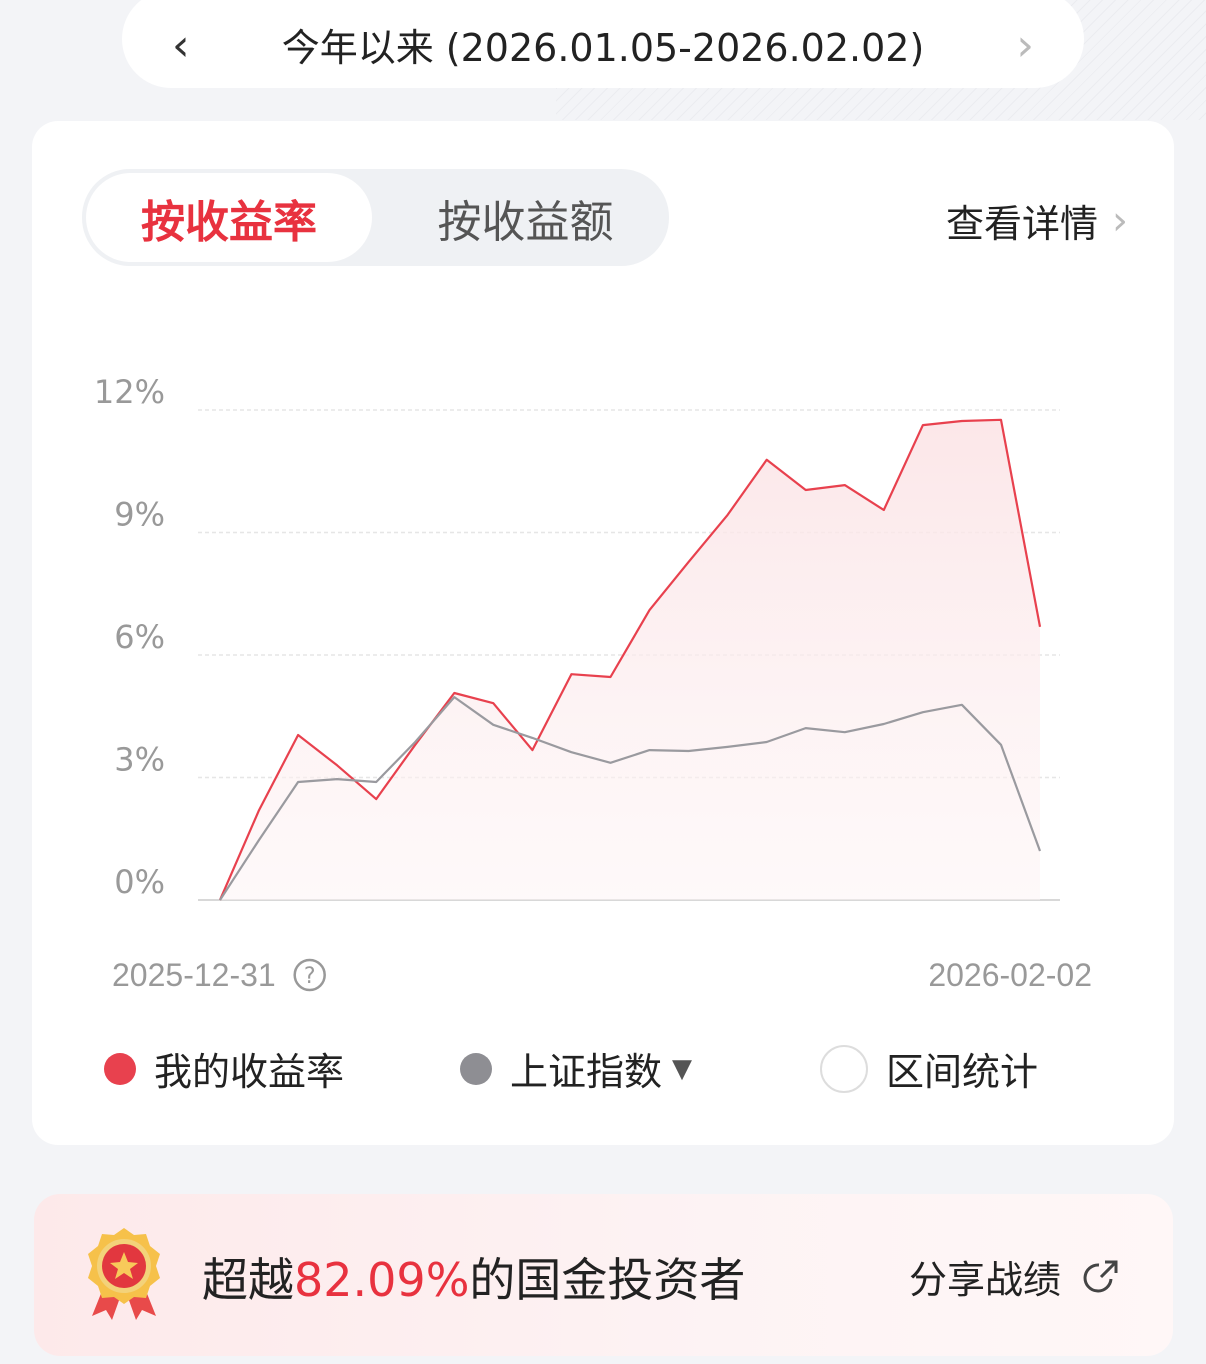 Image resolution: width=1206 pixels, height=1364 pixels. Describe the element at coordinates (607, 1280) in the screenshot. I see `rank-suffix: 的国金投资者` at that location.